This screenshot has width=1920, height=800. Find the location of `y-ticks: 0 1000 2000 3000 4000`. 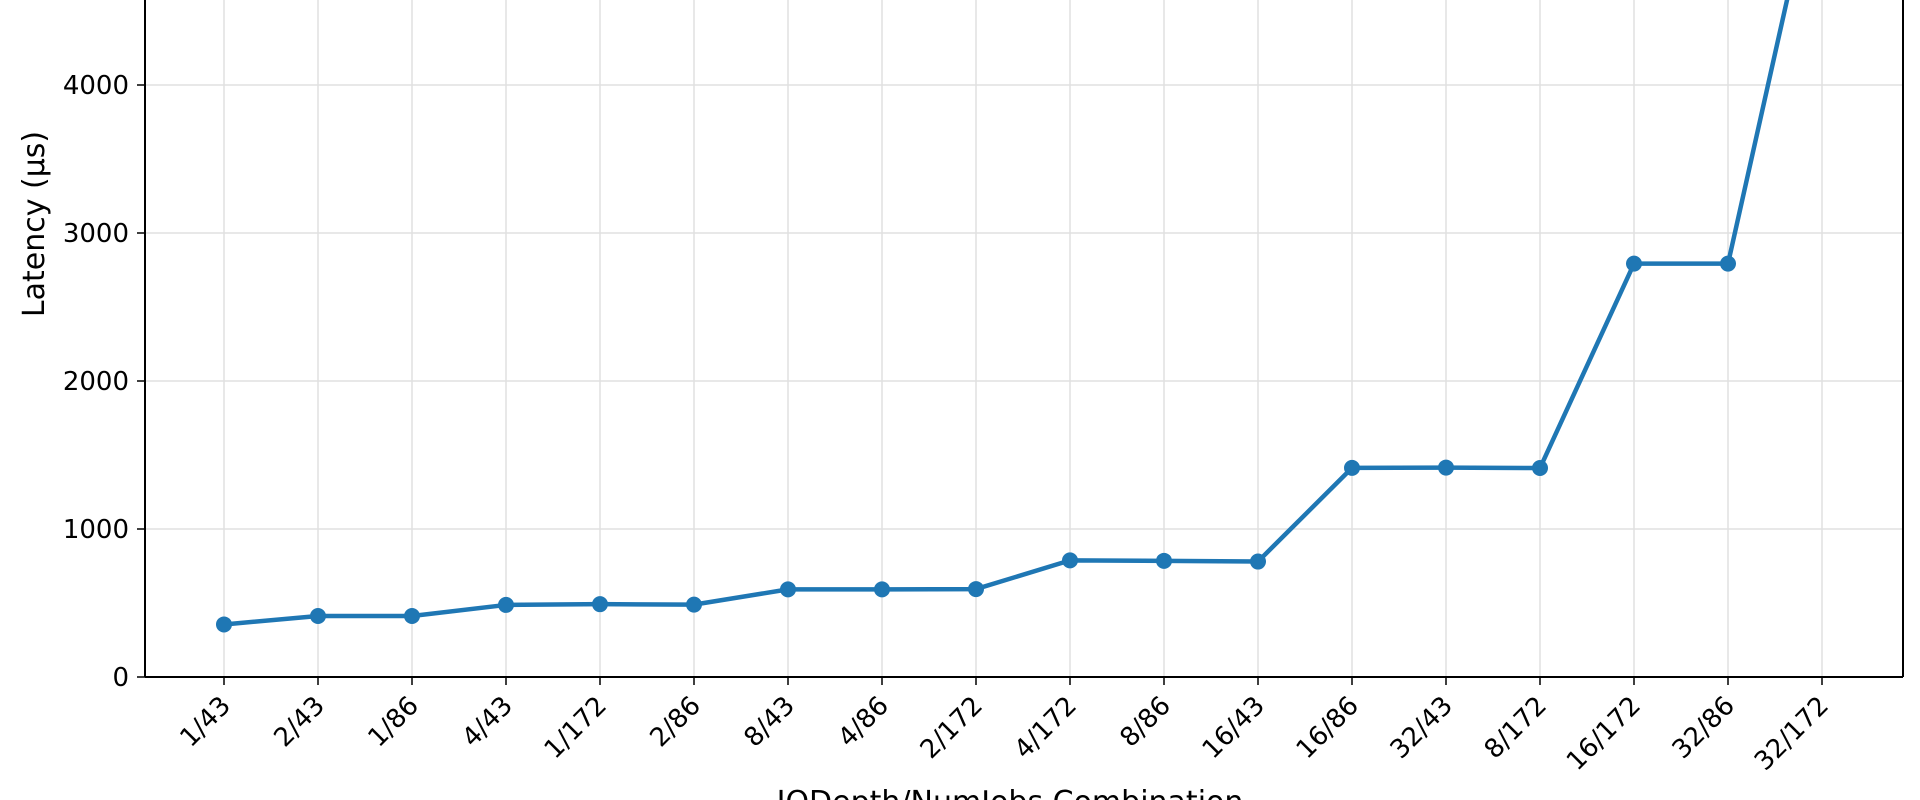

y-ticks: 0 1000 2000 3000 4000 is located at coordinates (104, 382).